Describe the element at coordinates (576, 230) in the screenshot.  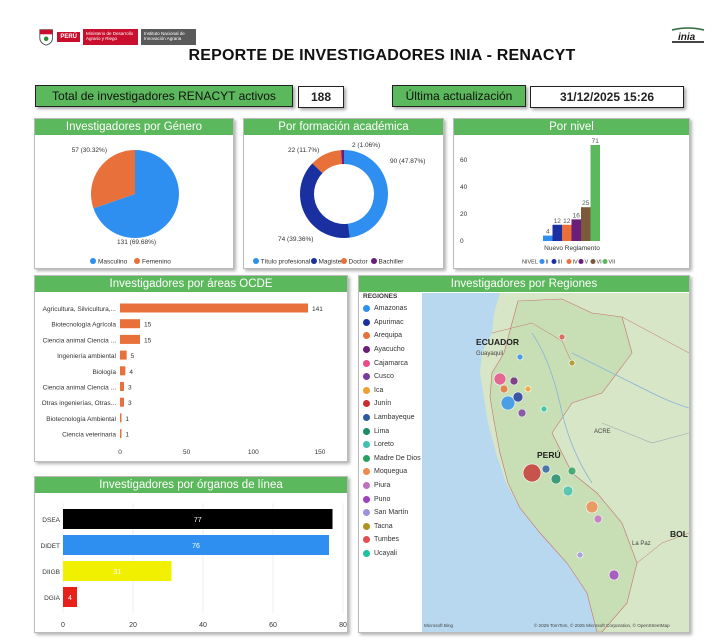
I see `level-bar-v` at that location.